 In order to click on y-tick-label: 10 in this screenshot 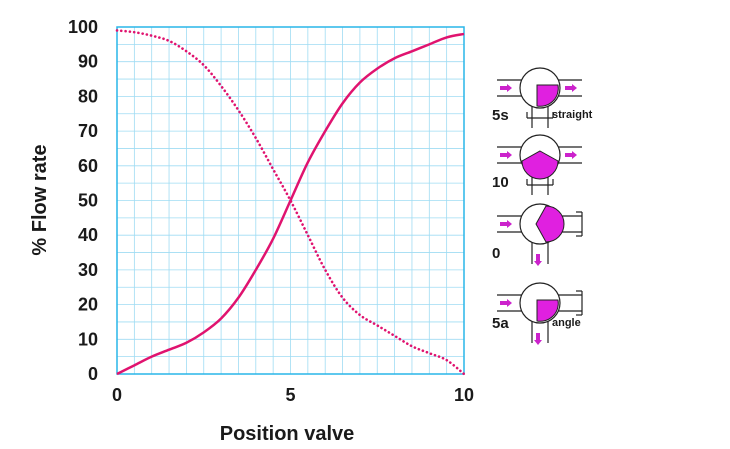, I will do `click(88, 339)`.